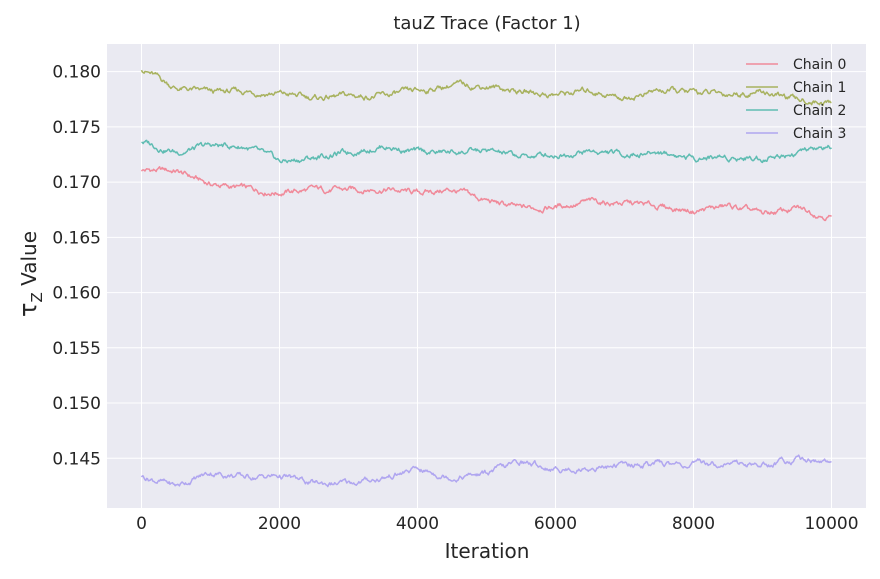  I want to click on y-tick-label: 0.145, so click(76, 459).